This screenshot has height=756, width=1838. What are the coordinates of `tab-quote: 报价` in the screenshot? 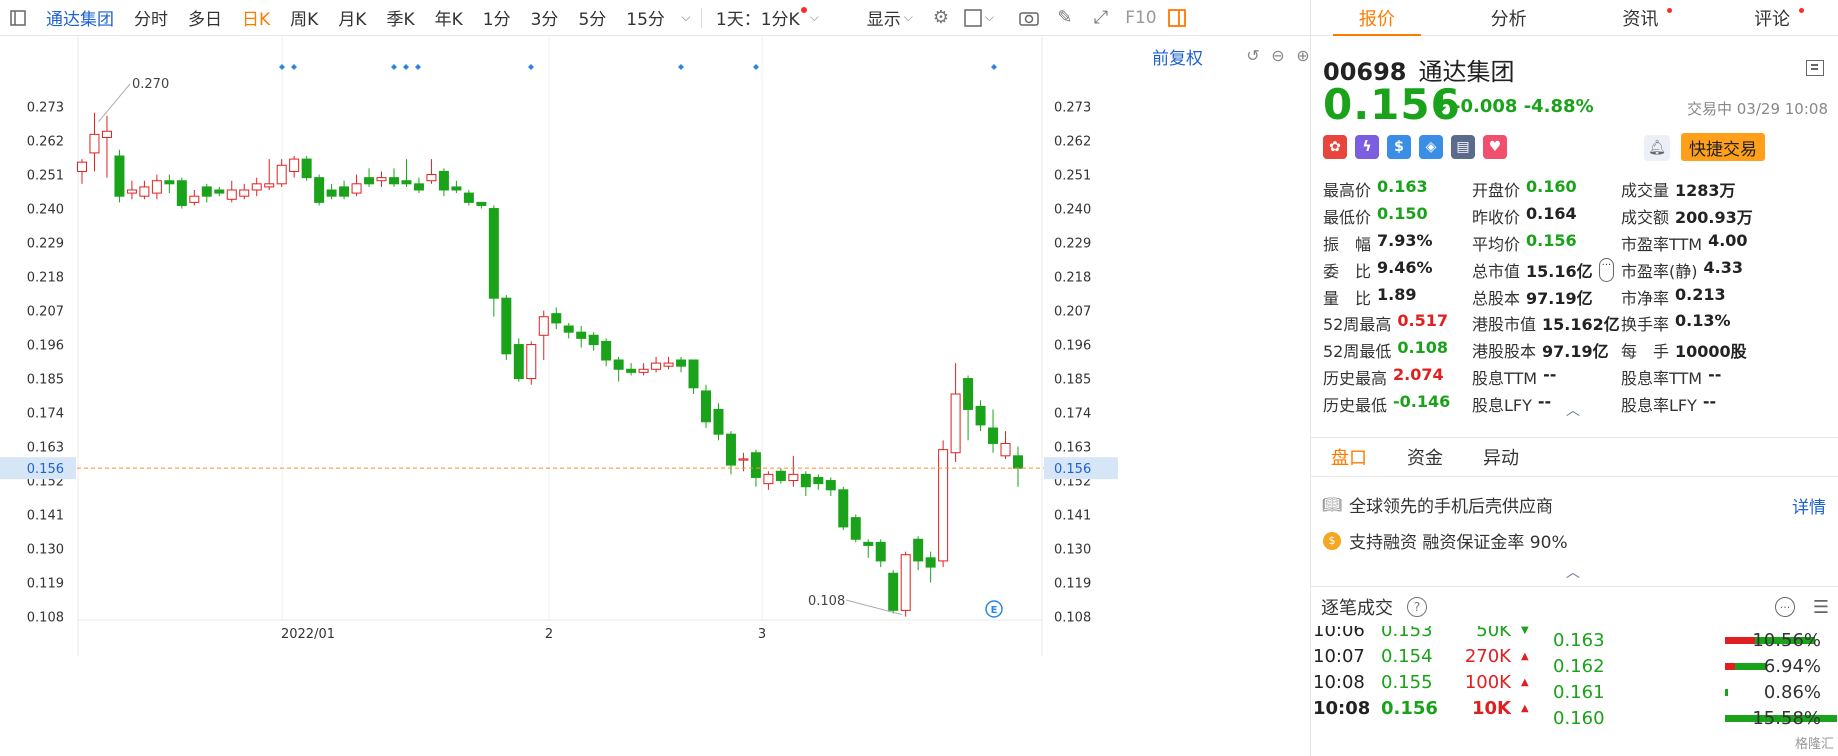 It's located at (1377, 18).